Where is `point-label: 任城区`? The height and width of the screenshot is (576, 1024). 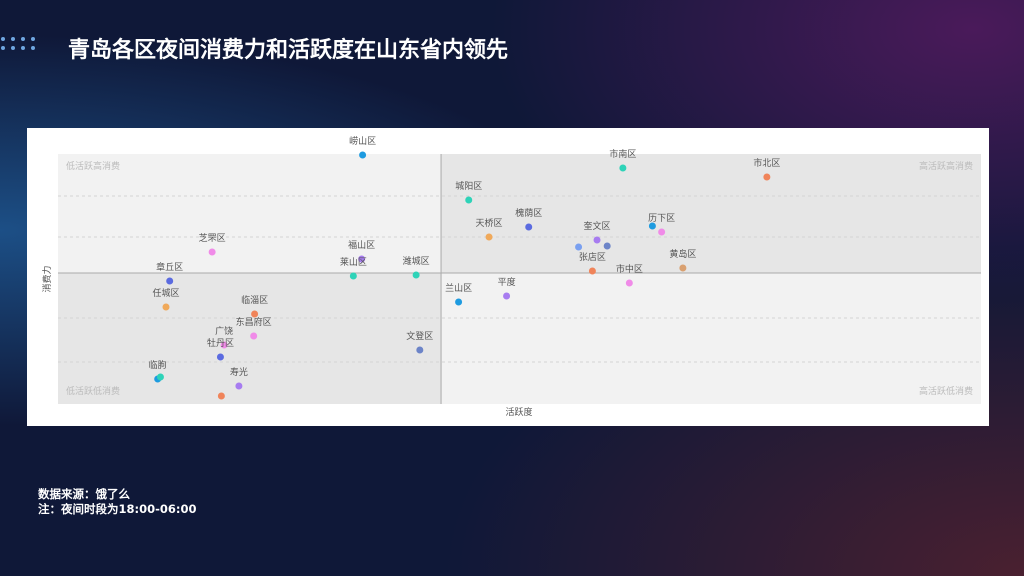
point-label: 任城区 is located at coordinates (165, 293).